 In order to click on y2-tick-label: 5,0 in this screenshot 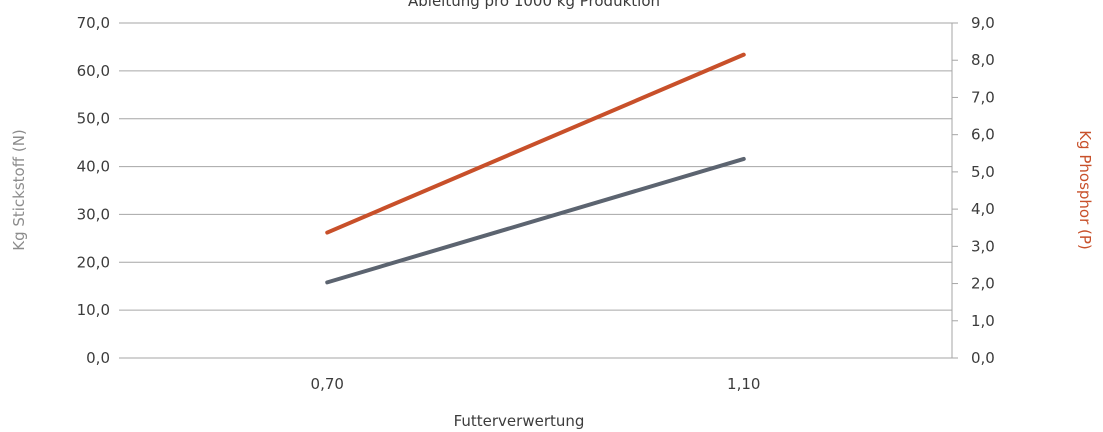, I will do `click(983, 172)`.